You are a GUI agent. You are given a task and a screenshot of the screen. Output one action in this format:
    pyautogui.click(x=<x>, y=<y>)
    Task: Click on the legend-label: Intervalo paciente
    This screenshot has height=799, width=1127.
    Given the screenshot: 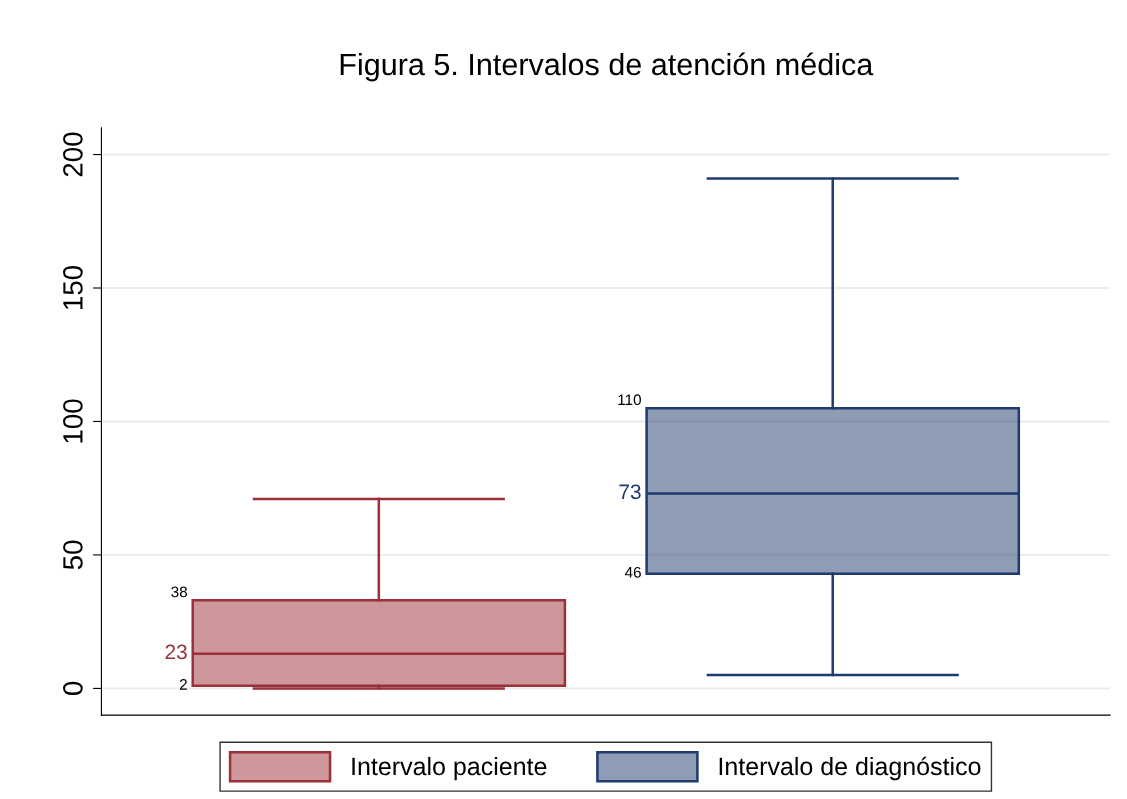 What is the action you would take?
    pyautogui.click(x=449, y=768)
    